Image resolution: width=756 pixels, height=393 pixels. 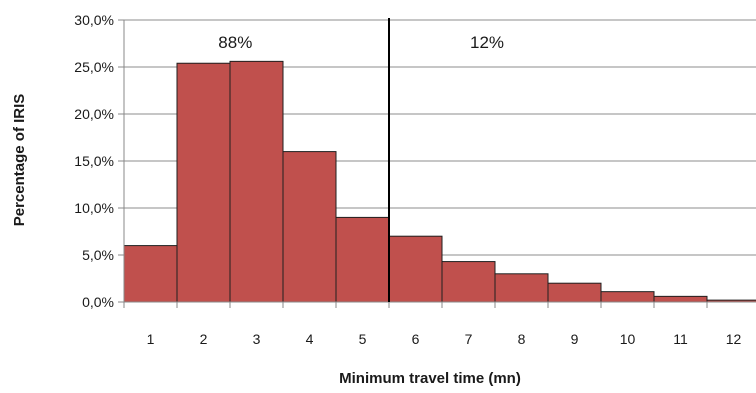 What do you see at coordinates (432, 324) in the screenshot?
I see `x-tick-labels: 1 2 3 4 5 6 7 8 9 10 11 12` at bounding box center [432, 324].